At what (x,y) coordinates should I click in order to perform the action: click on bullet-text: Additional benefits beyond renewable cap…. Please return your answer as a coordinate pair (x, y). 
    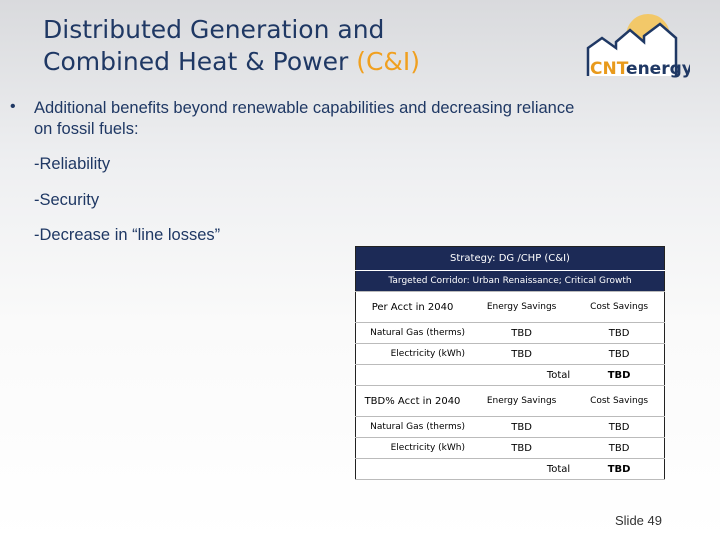
    Looking at the image, I should click on (304, 118).